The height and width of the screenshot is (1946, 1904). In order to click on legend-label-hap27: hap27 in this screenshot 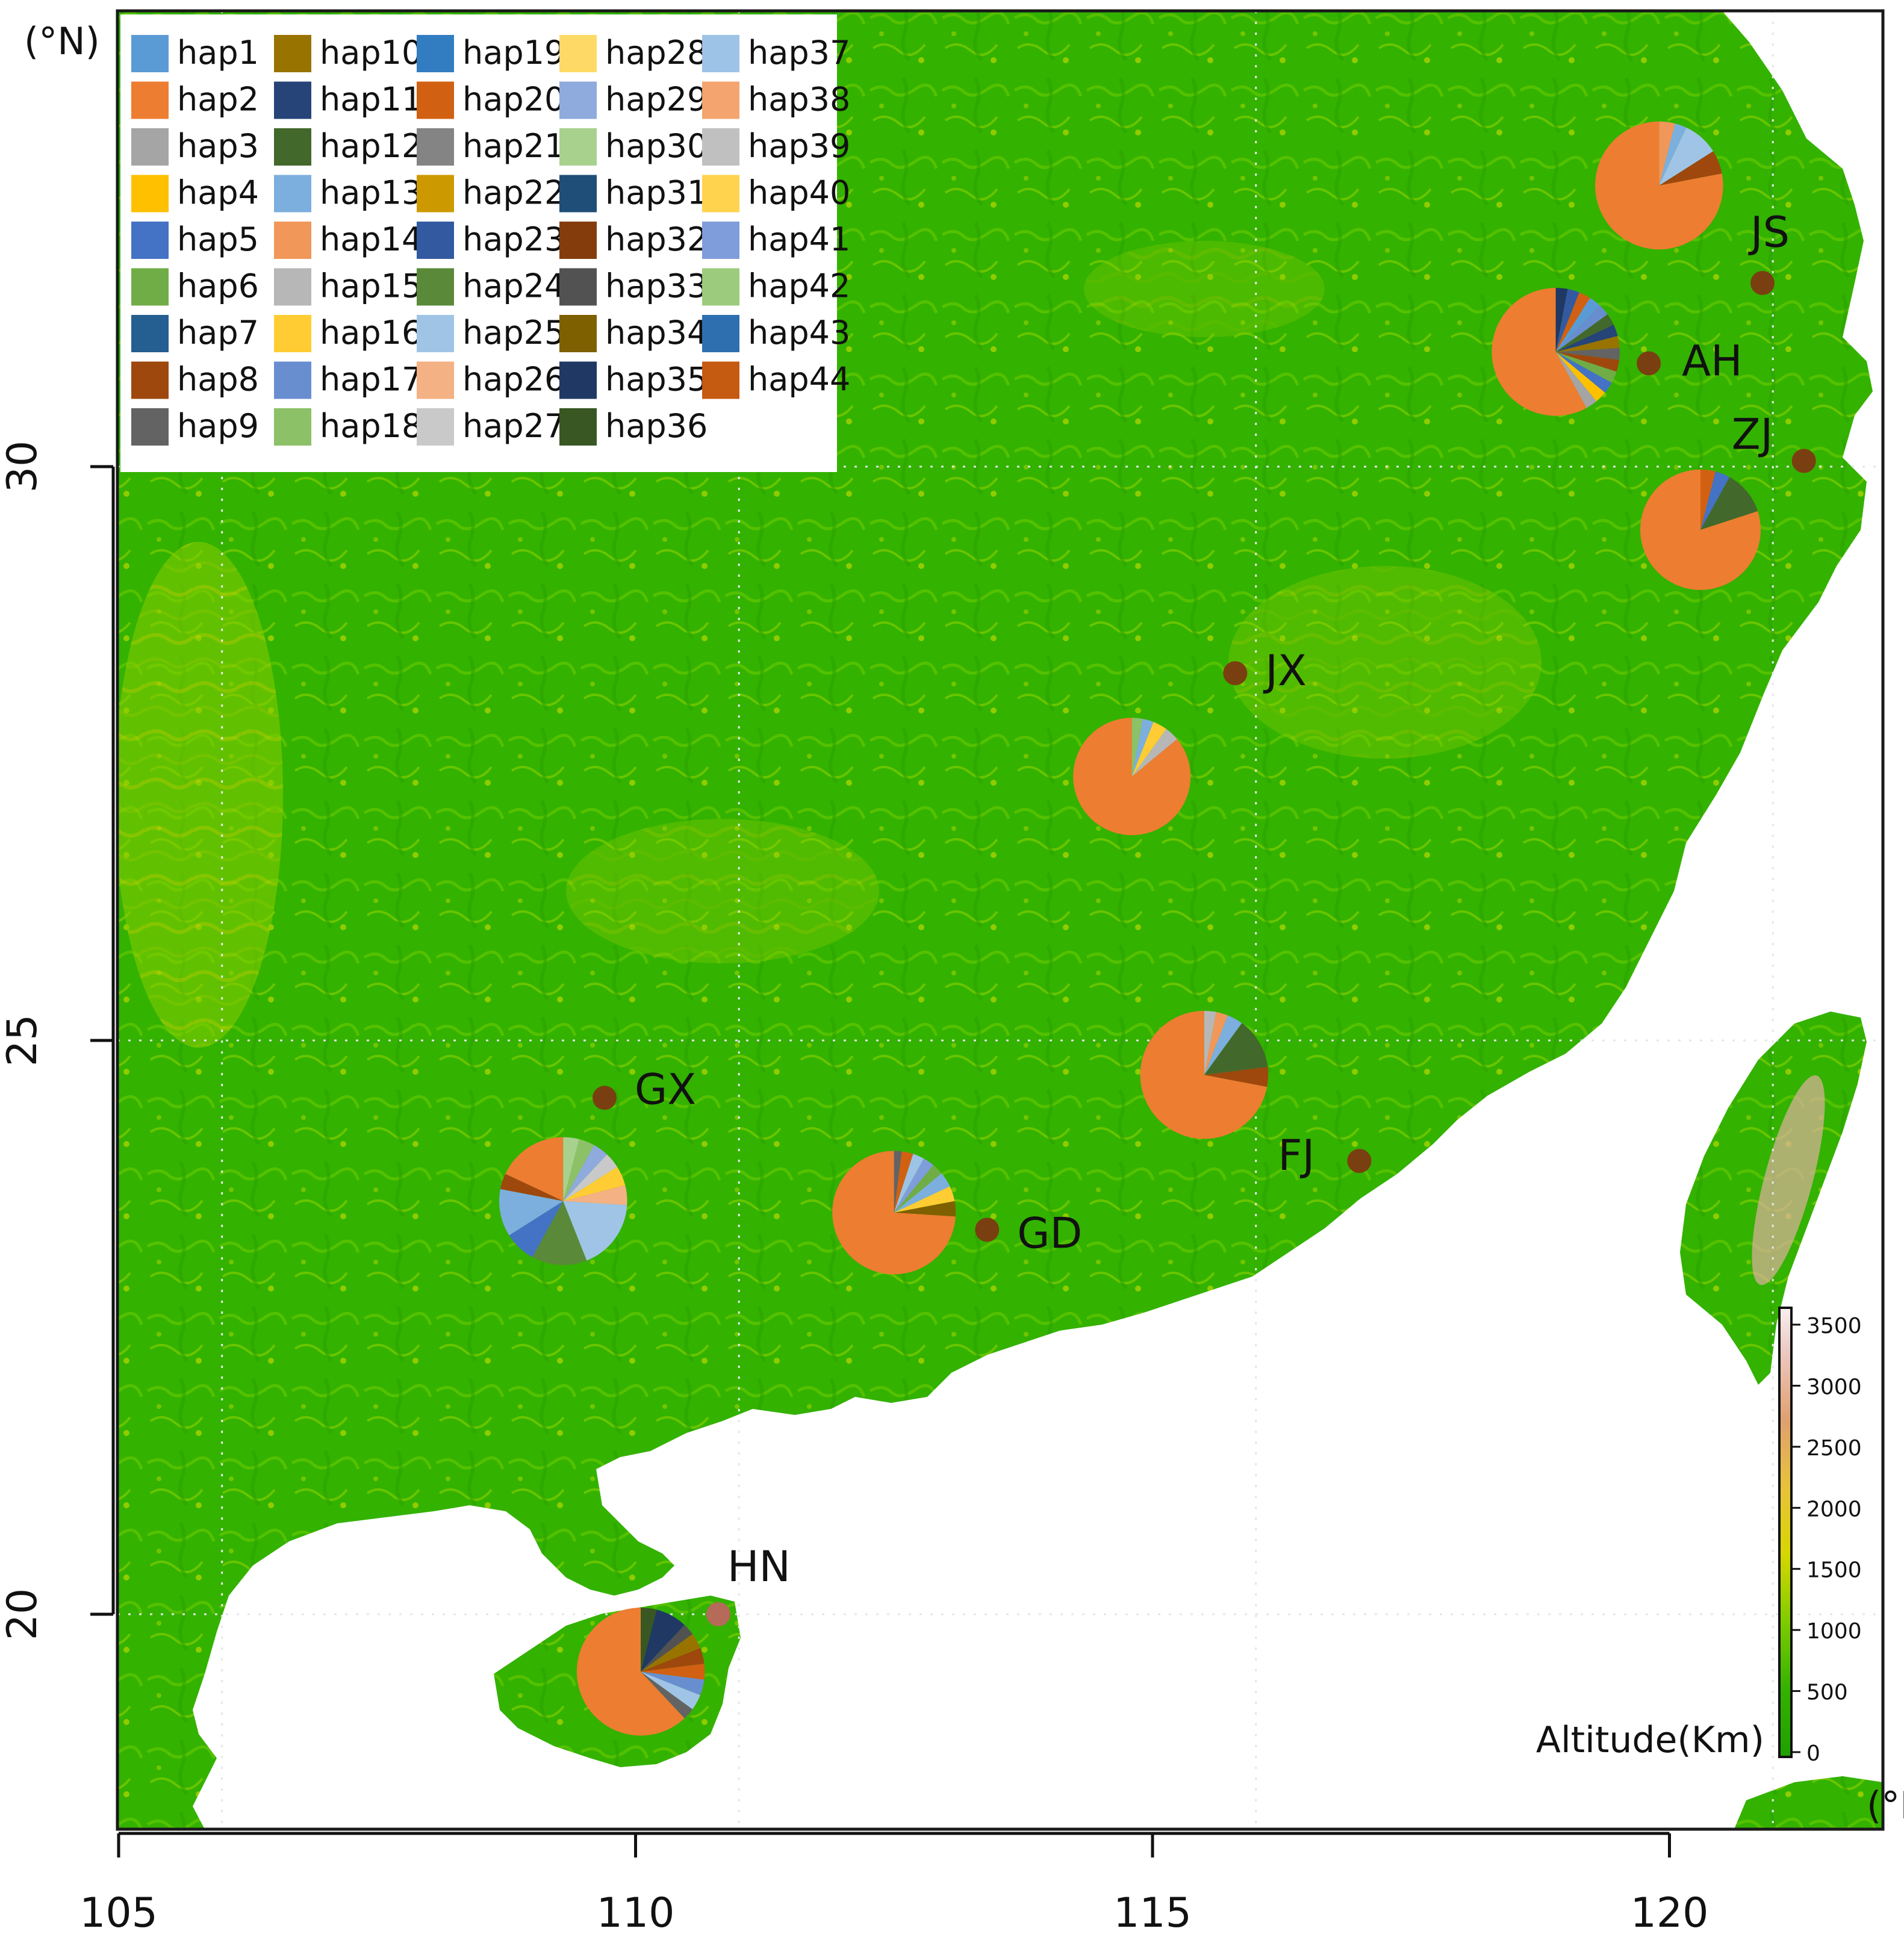, I will do `click(513, 426)`.